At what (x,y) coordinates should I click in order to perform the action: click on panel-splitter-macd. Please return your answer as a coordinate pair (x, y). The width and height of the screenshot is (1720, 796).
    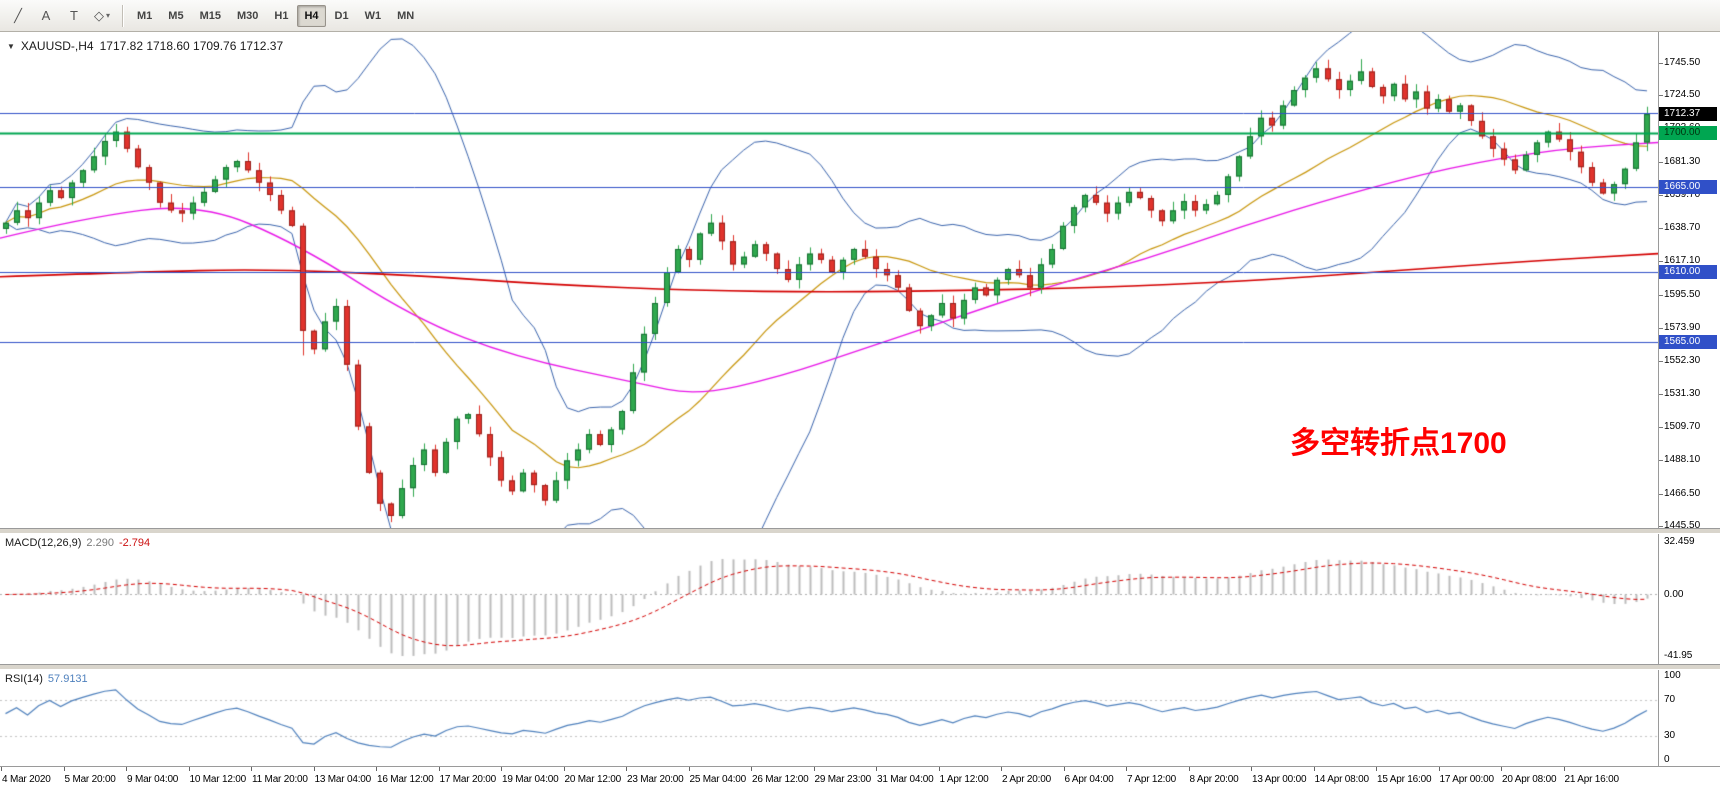
    Looking at the image, I should click on (860, 531).